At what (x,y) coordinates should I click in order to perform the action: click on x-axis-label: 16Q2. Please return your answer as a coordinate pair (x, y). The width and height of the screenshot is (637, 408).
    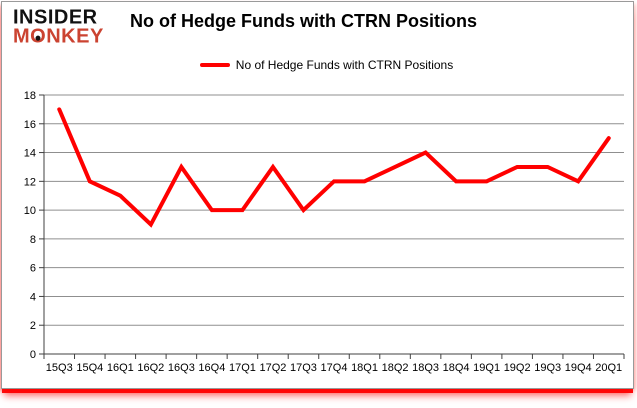
    Looking at the image, I should click on (150, 368).